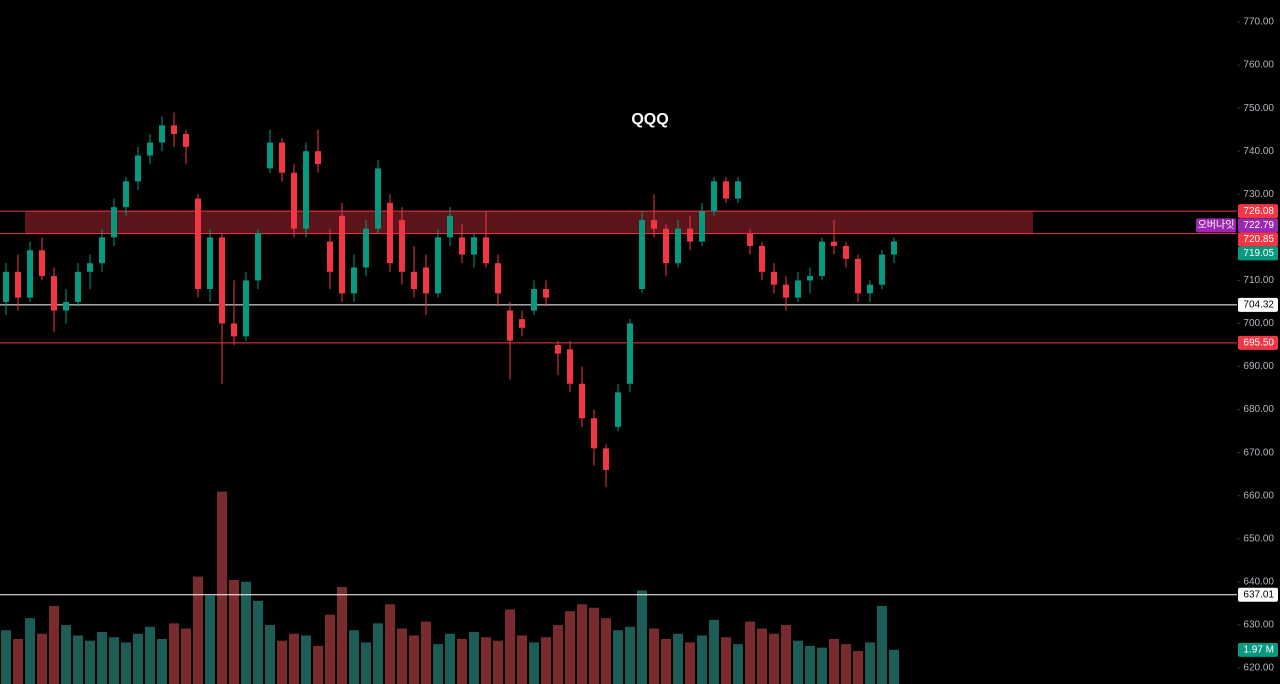  What do you see at coordinates (1258, 649) in the screenshot?
I see `volume-label: 1.97 M` at bounding box center [1258, 649].